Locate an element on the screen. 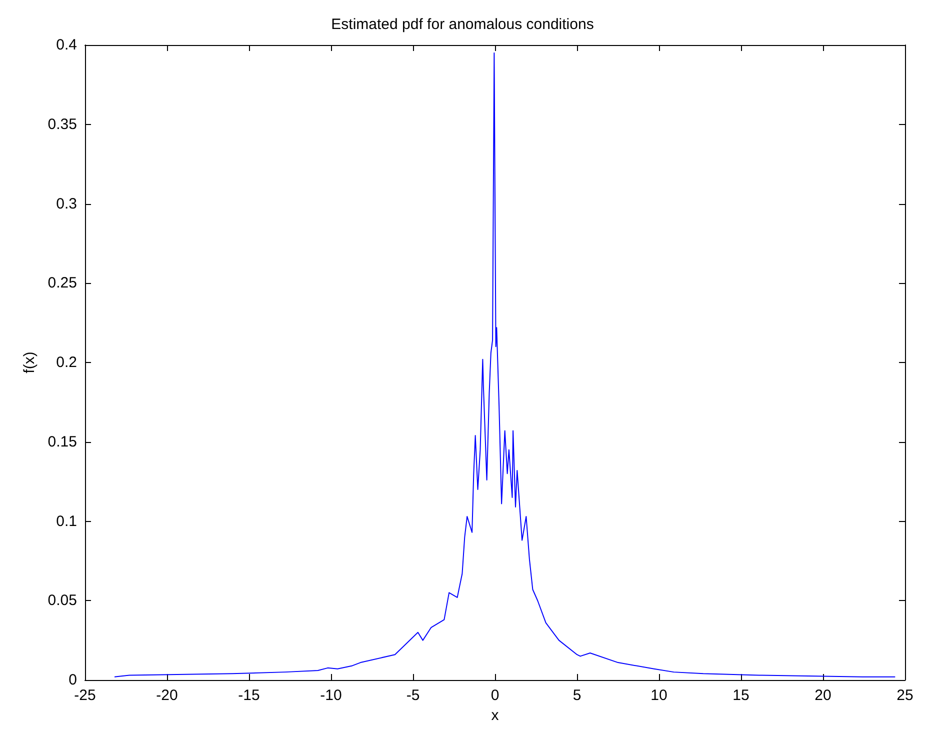  x-tick-label: -20 is located at coordinates (167, 695).